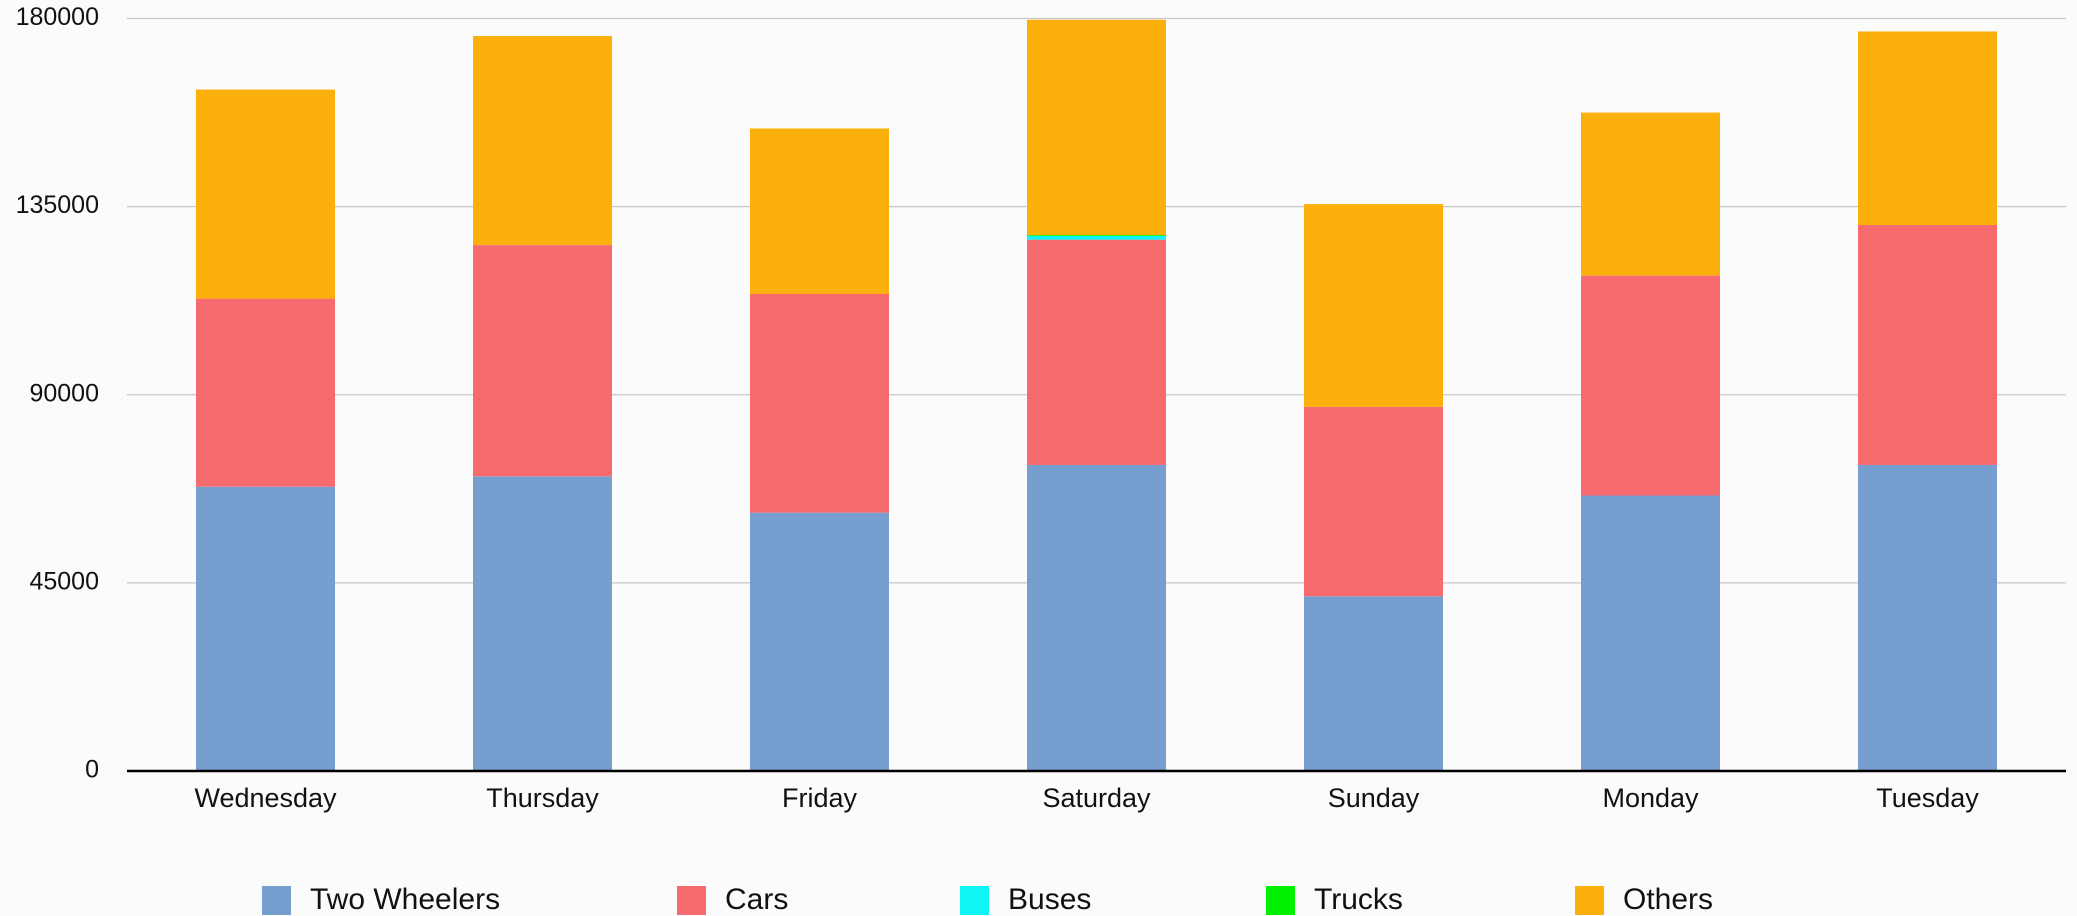  What do you see at coordinates (1096, 798) in the screenshot?
I see `x-tick-label: Saturday` at bounding box center [1096, 798].